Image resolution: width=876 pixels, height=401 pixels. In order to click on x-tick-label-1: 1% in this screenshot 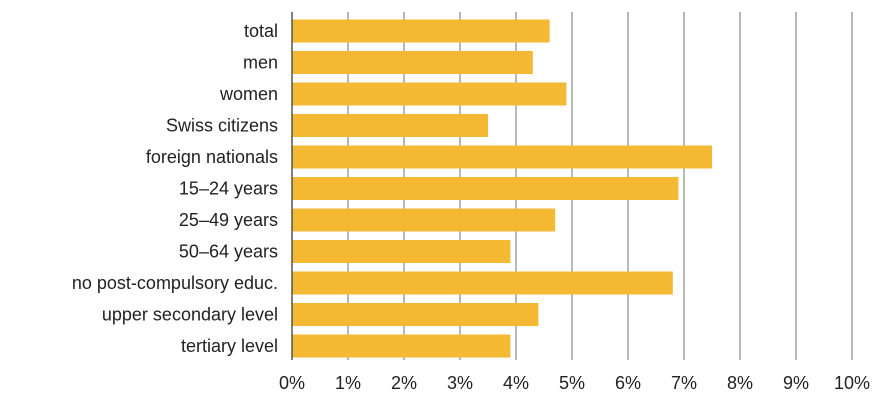, I will do `click(348, 383)`.